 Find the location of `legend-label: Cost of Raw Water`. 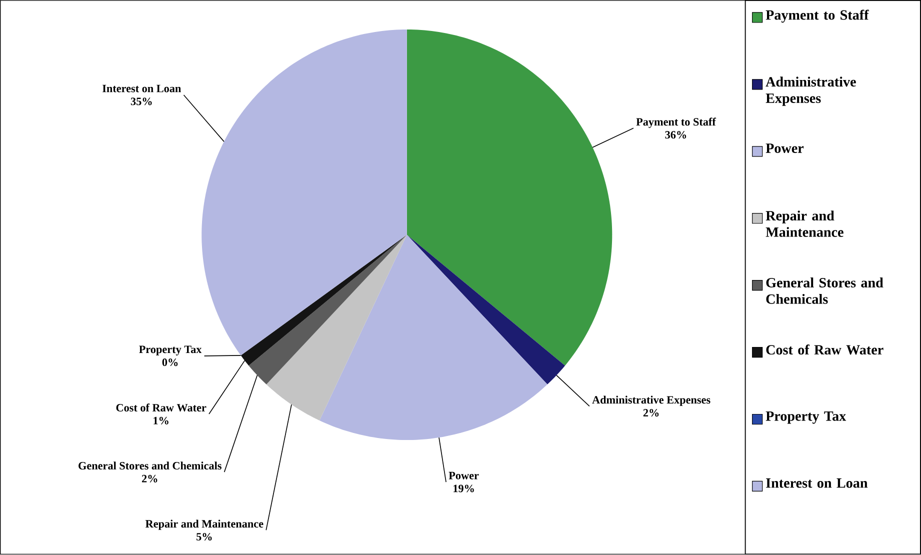

legend-label: Cost of Raw Water is located at coordinates (825, 349).